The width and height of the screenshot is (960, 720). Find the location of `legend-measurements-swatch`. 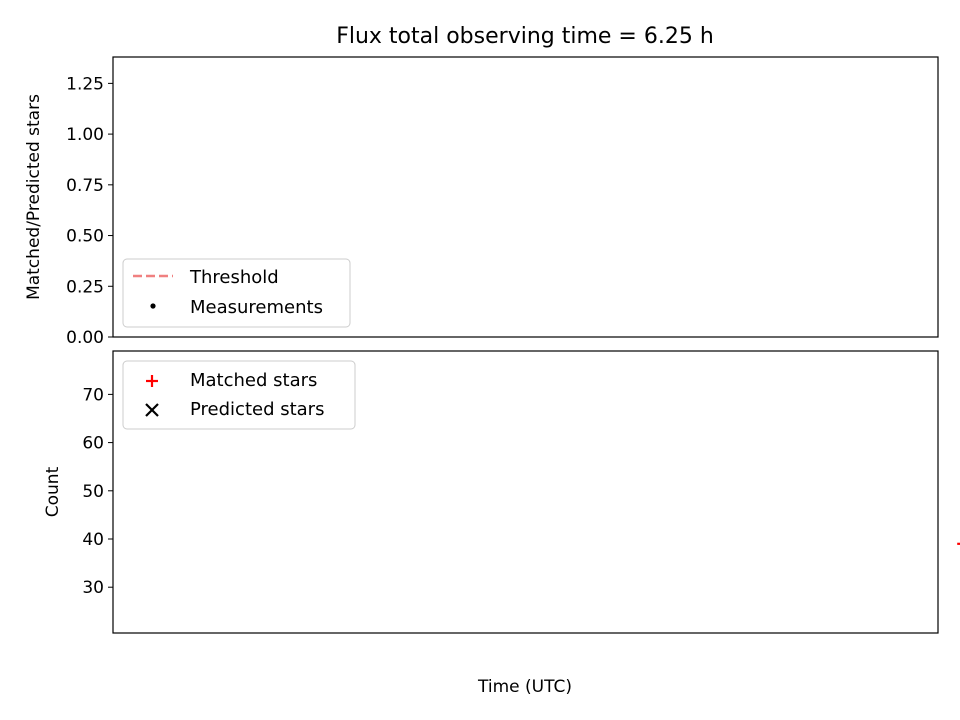

legend-measurements-swatch is located at coordinates (153, 306).